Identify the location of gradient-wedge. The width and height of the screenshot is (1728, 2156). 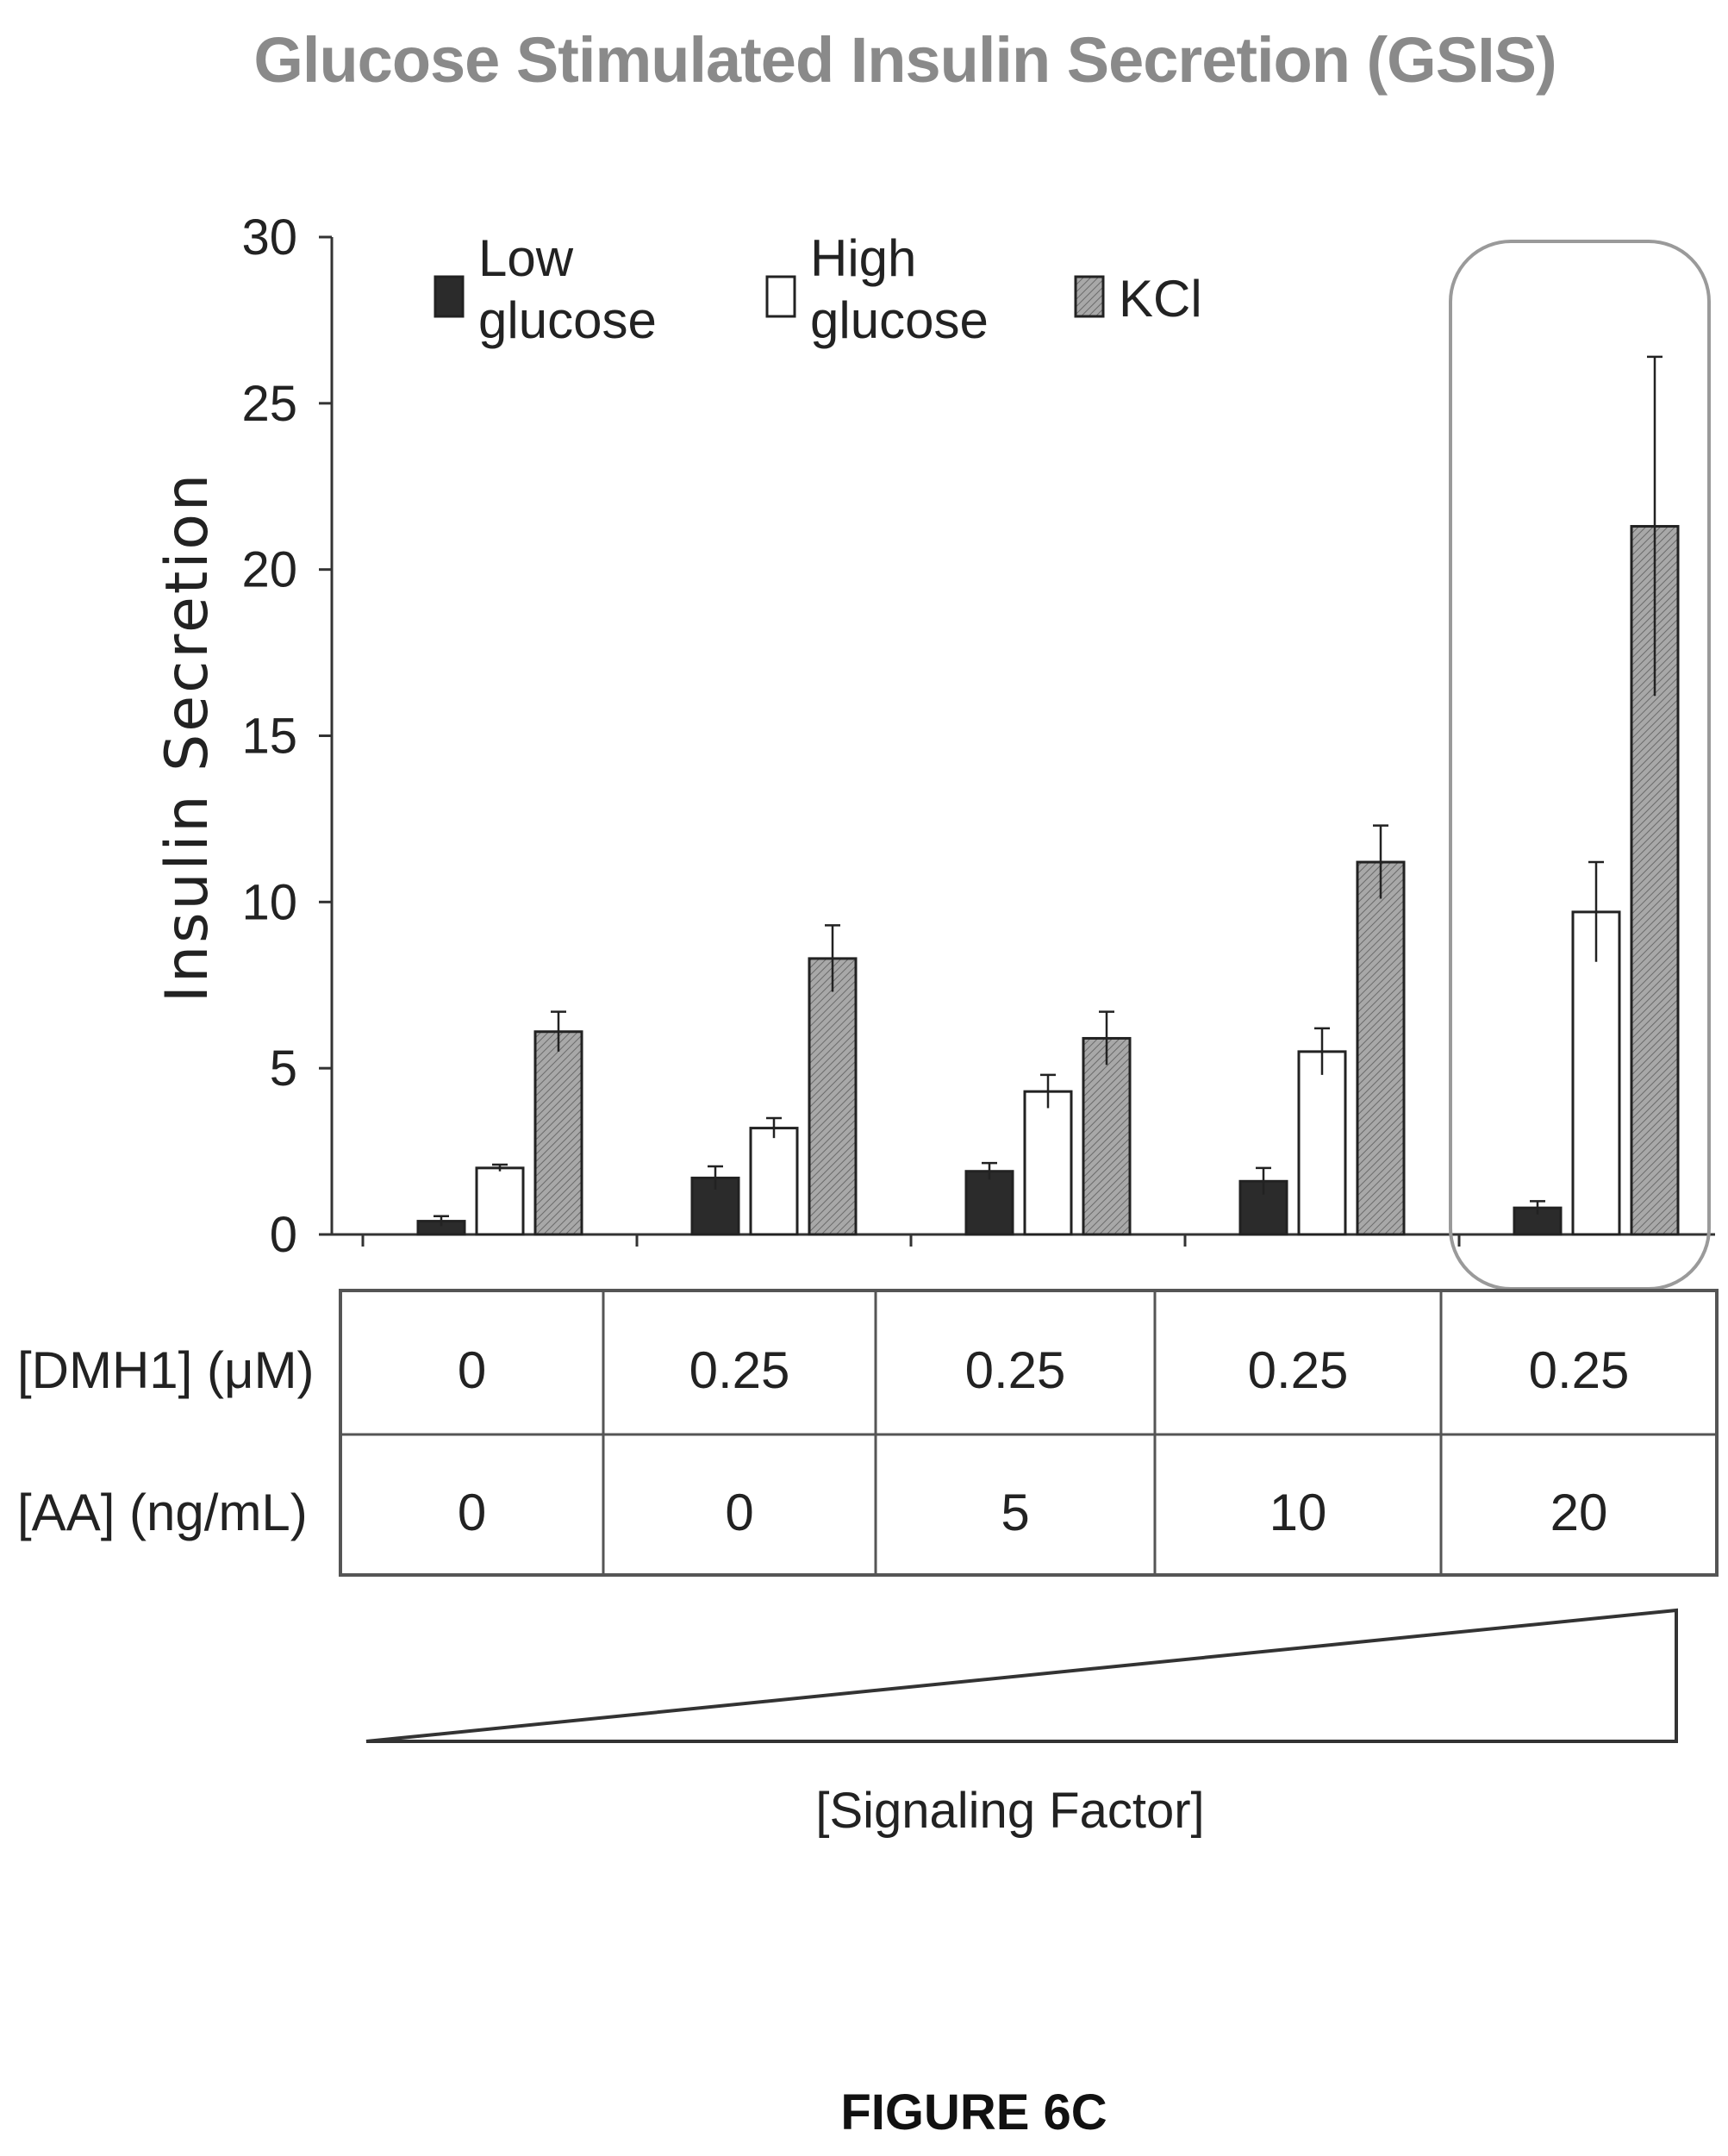
(1021, 1675).